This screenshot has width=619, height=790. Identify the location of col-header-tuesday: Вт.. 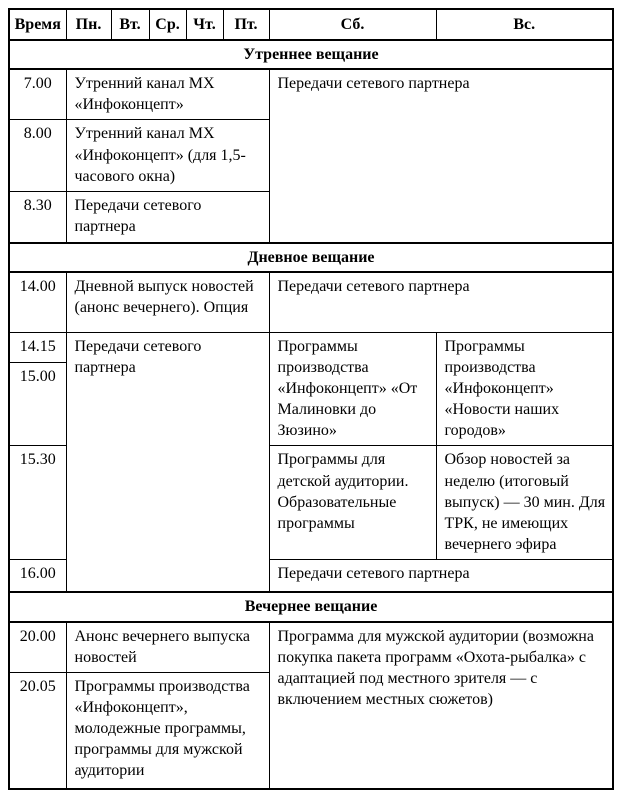
(130, 25).